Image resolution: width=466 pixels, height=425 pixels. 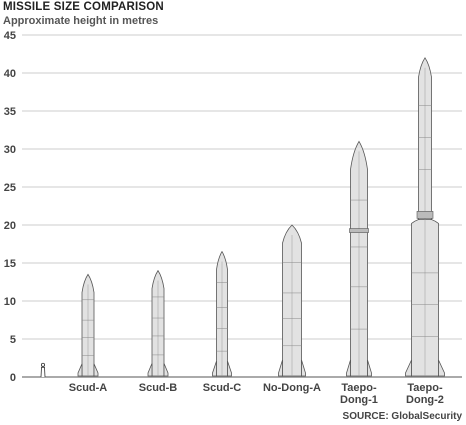 I want to click on missile-scud-a, so click(x=88, y=325).